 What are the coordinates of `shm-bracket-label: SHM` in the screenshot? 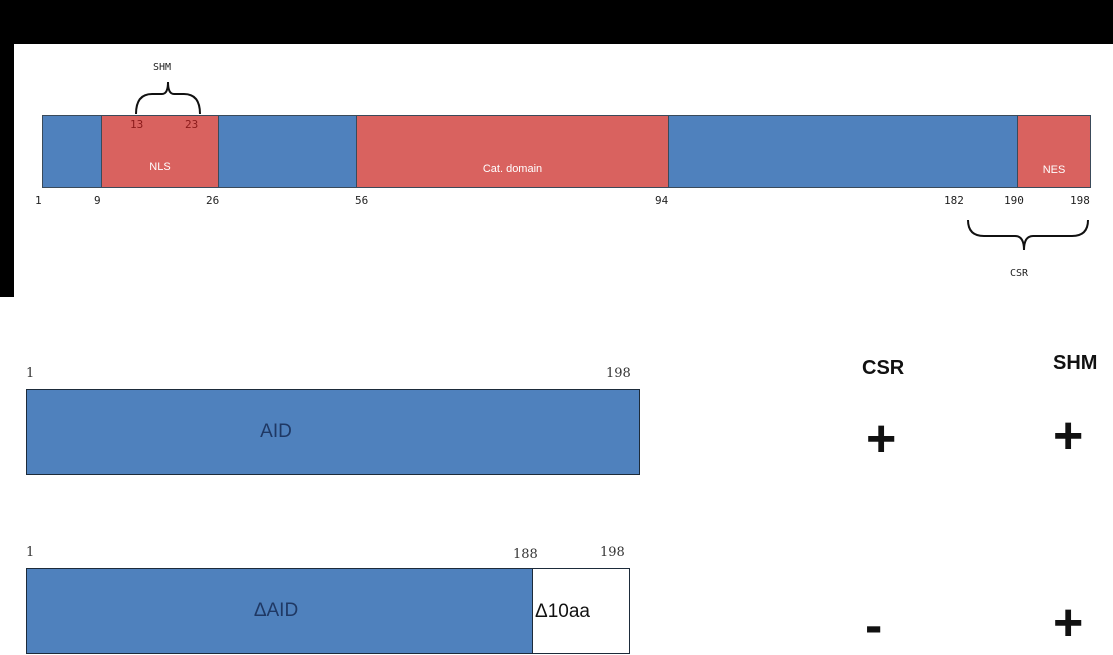 It's located at (162, 67).